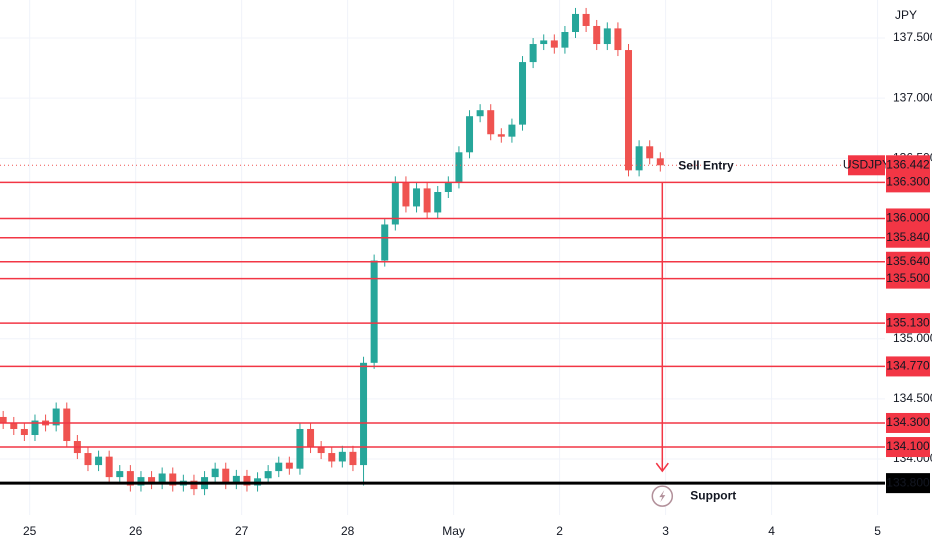 This screenshot has width=932, height=550. Describe the element at coordinates (908, 422) in the screenshot. I see `level-label: 134.300` at that location.